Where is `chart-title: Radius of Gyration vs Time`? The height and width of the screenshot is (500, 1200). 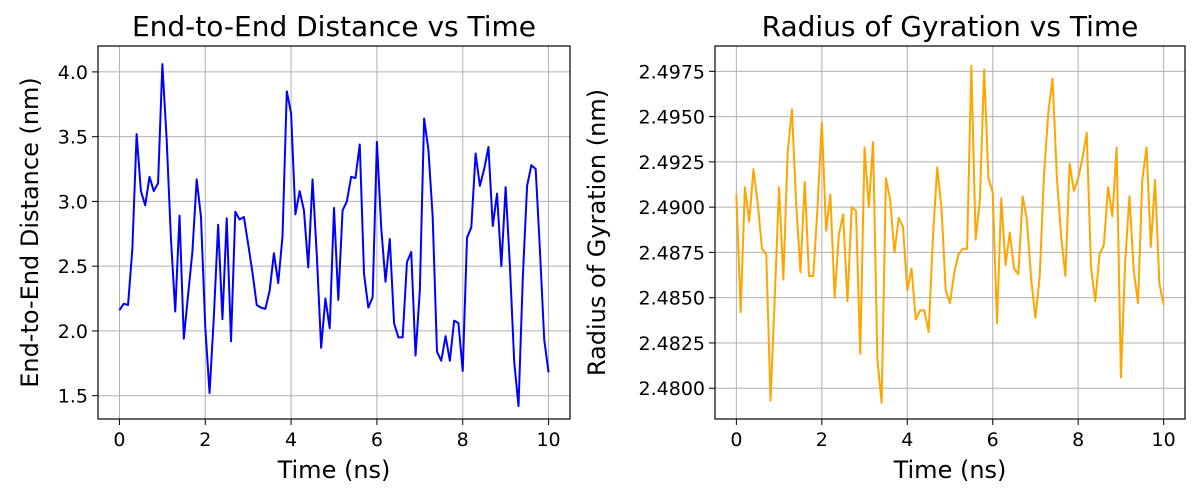 chart-title: Radius of Gyration vs Time is located at coordinates (950, 26).